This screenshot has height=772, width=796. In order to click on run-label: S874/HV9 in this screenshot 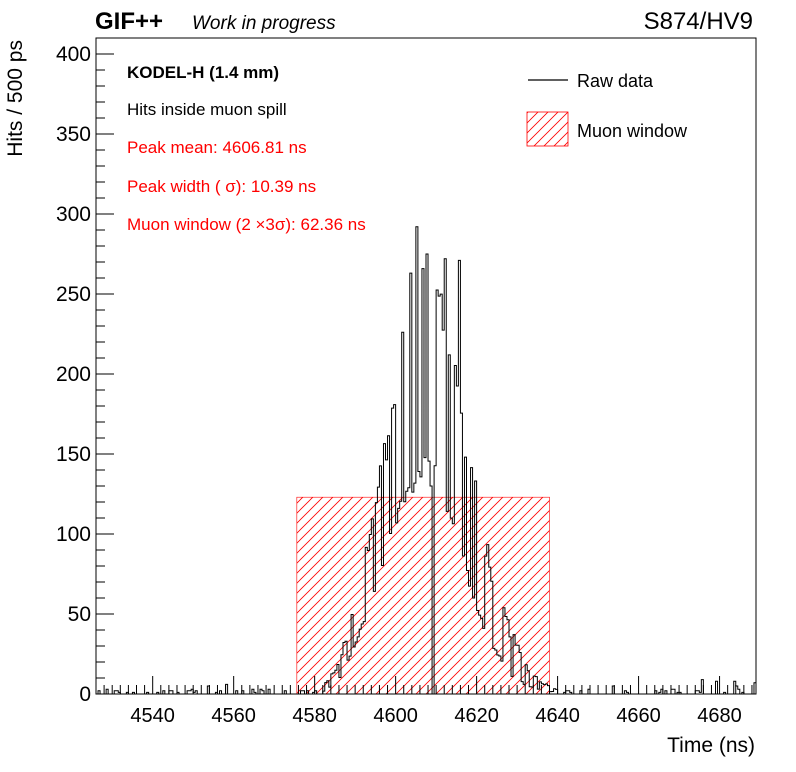, I will do `click(698, 21)`.